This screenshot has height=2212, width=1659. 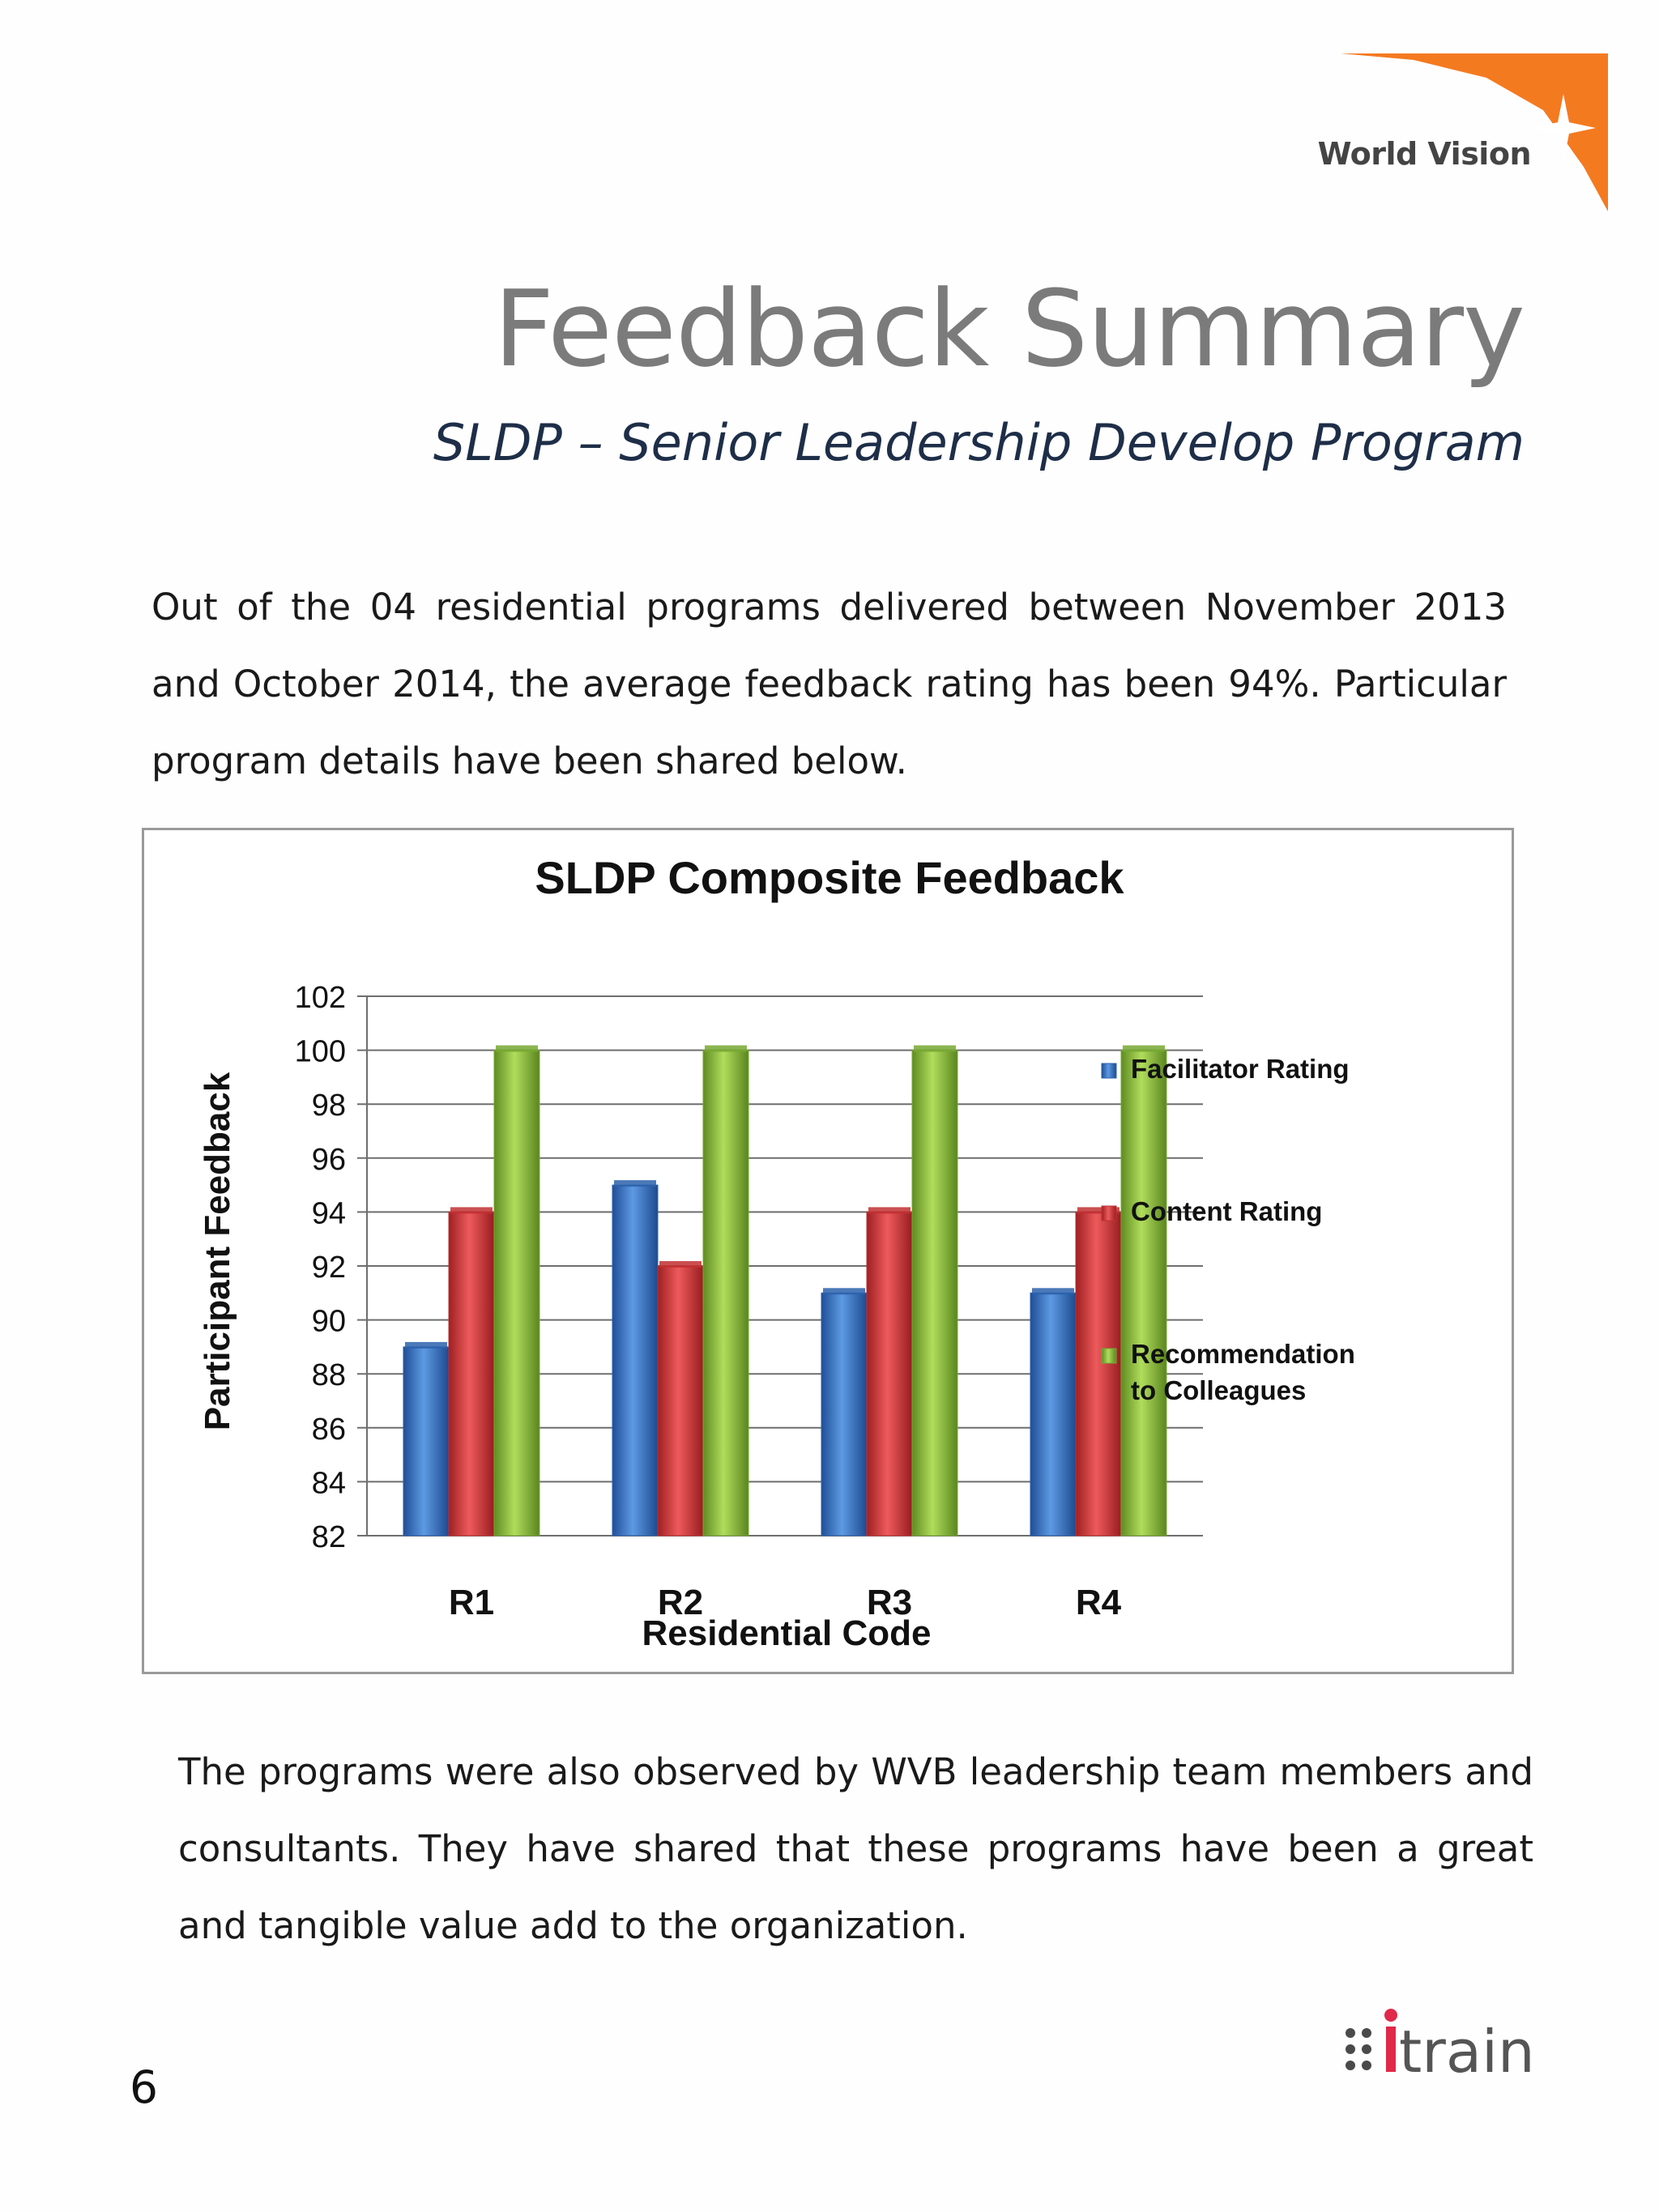 I want to click on itrain-logo-text: train, so click(x=1467, y=2050).